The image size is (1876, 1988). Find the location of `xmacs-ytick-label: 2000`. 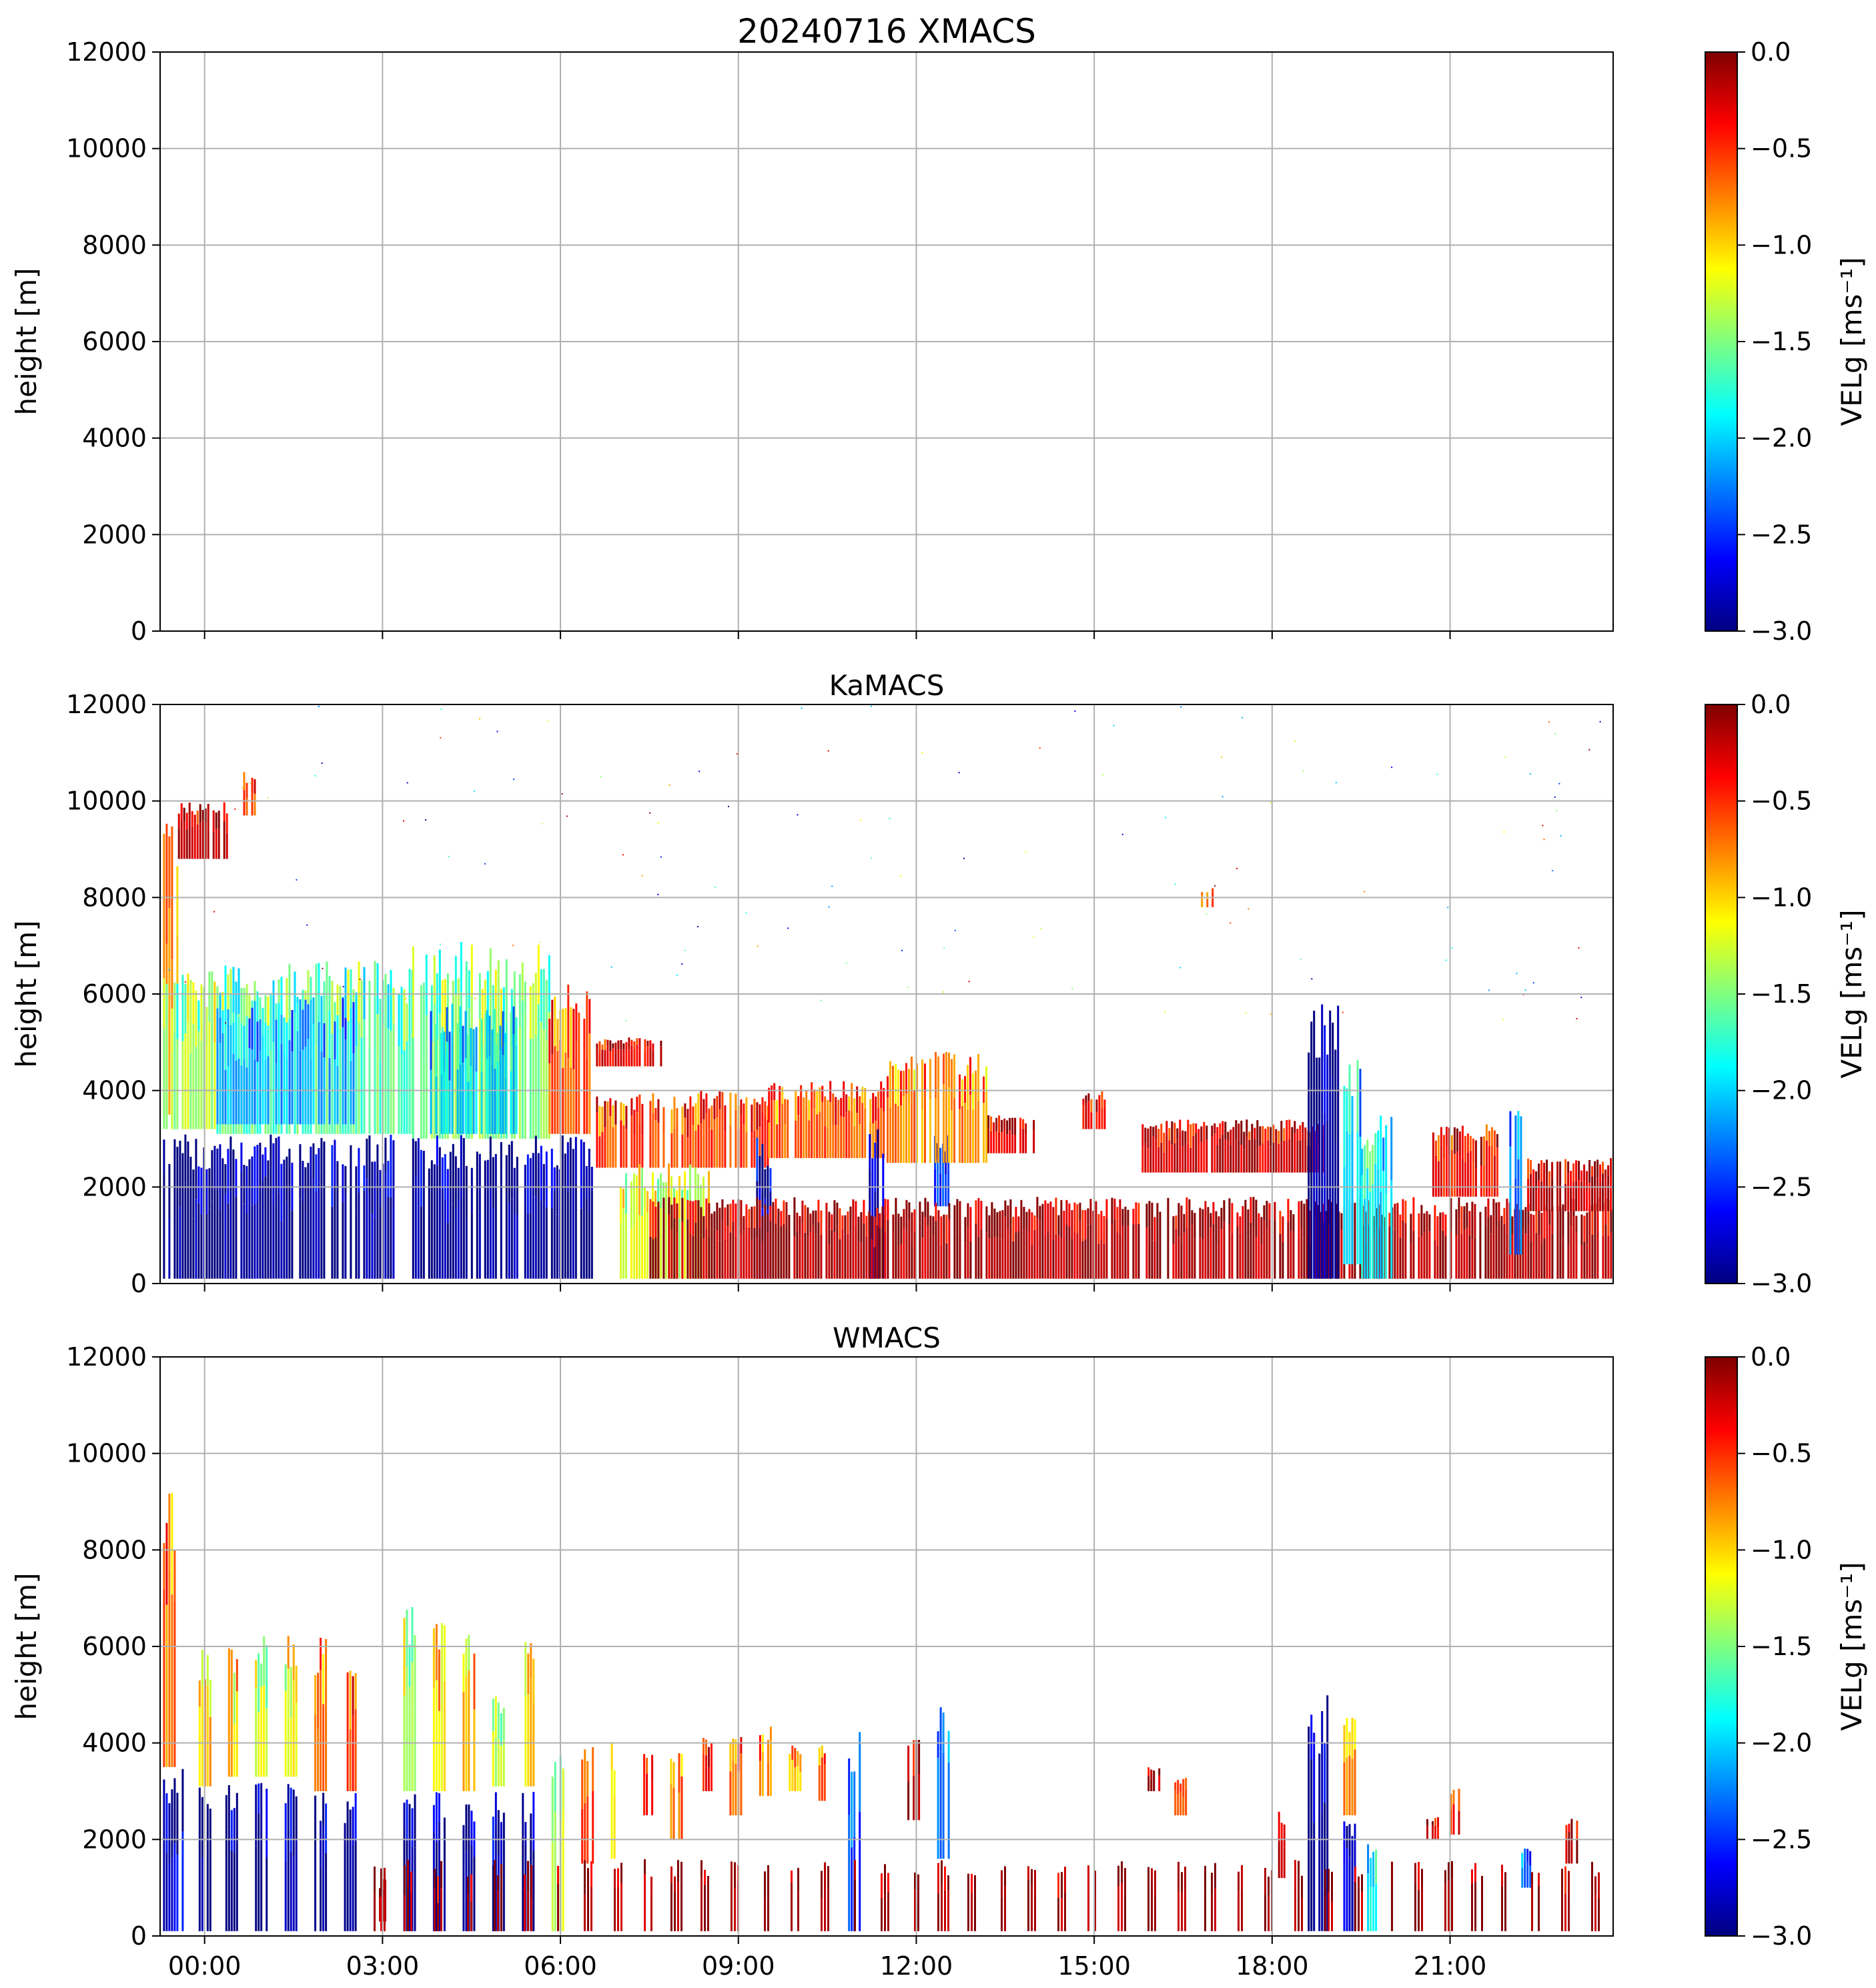

xmacs-ytick-label: 2000 is located at coordinates (114, 534).